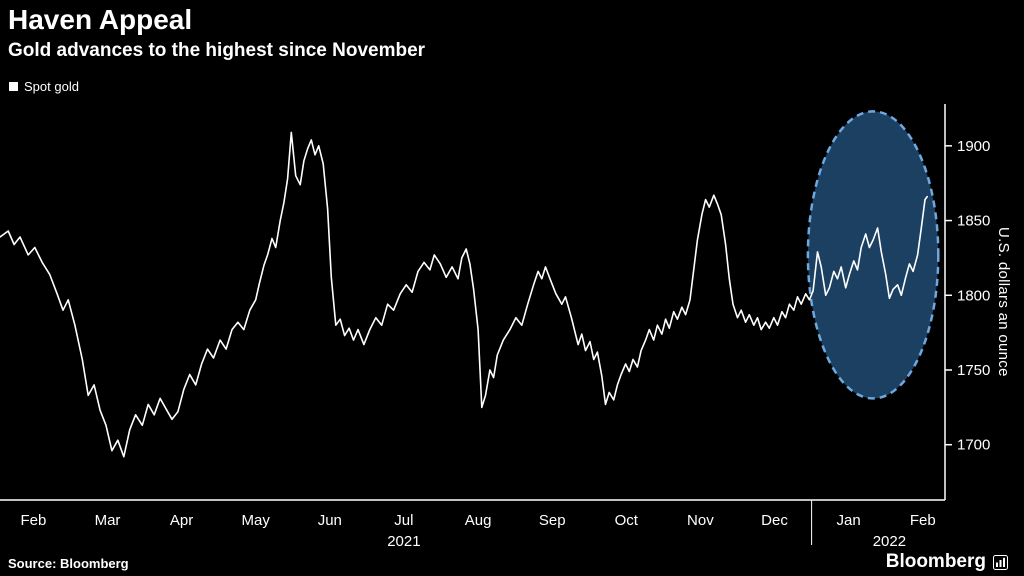 The width and height of the screenshot is (1024, 576). What do you see at coordinates (973, 445) in the screenshot?
I see `y-tick-label: 1700` at bounding box center [973, 445].